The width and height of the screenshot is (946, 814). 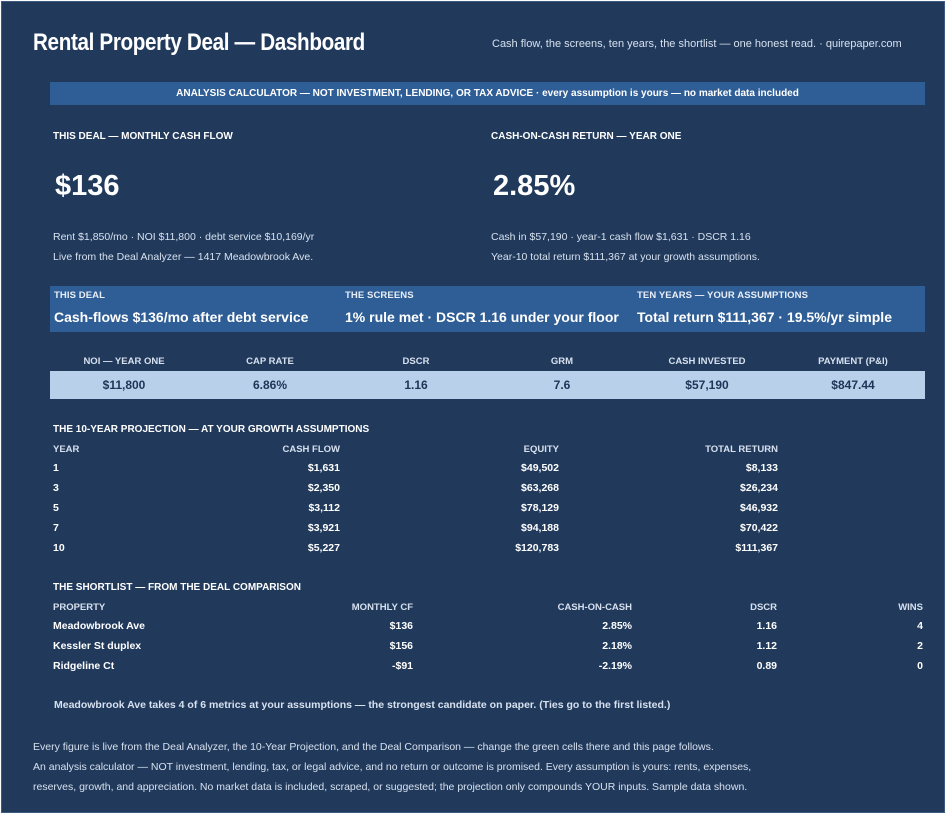 I want to click on shortlist-header-dscr: DSCR, so click(x=763, y=607).